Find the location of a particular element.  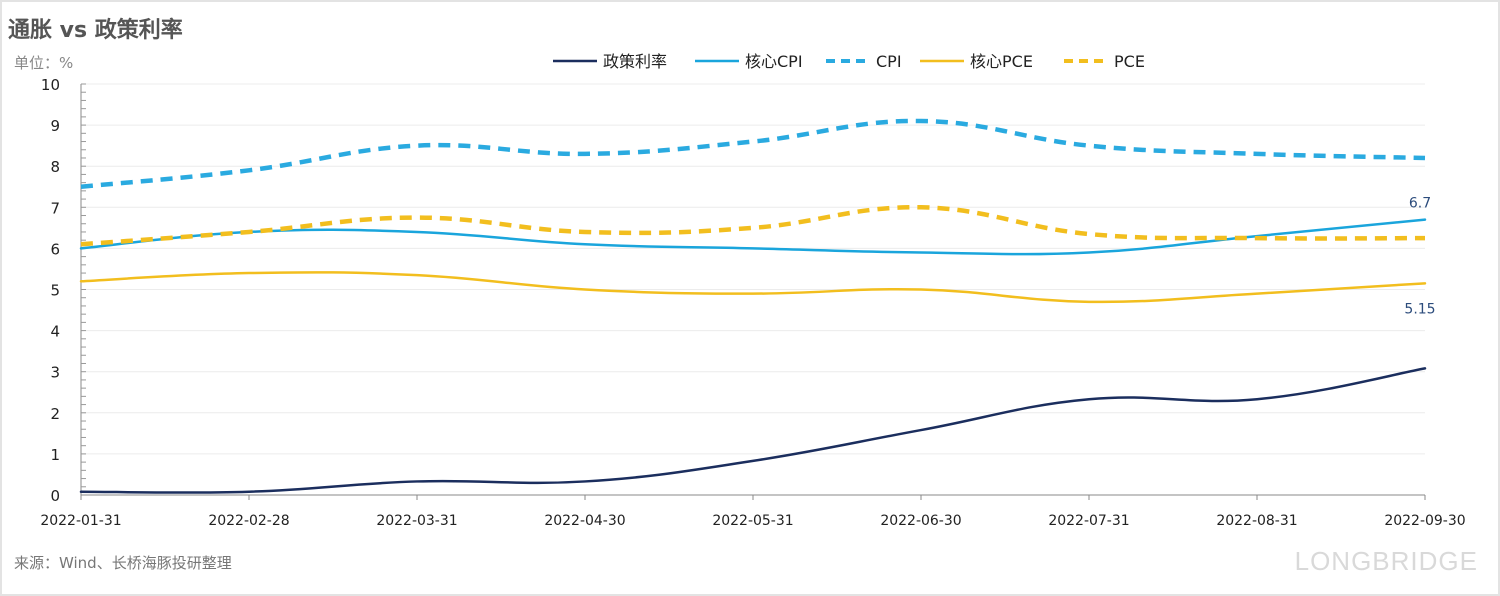

y-tick-label: 4 is located at coordinates (55, 332).